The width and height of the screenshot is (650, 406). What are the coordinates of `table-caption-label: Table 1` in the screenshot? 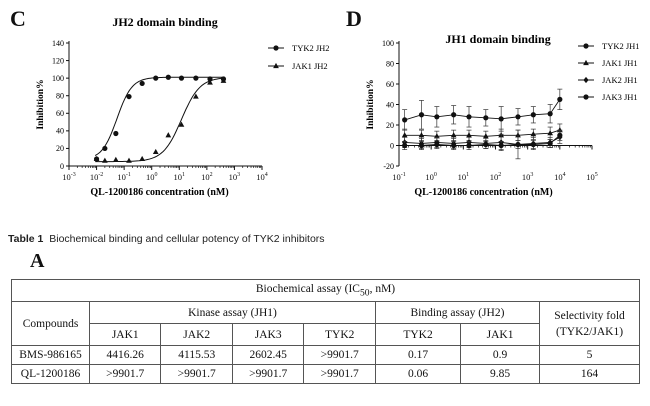 It's located at (26, 239).